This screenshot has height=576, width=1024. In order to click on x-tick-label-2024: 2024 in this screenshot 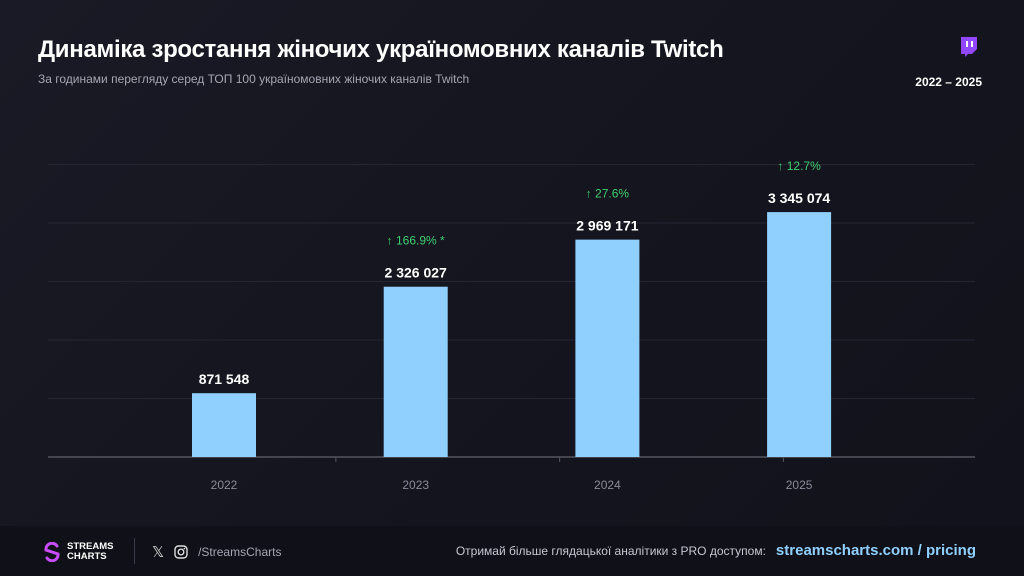, I will do `click(607, 485)`.